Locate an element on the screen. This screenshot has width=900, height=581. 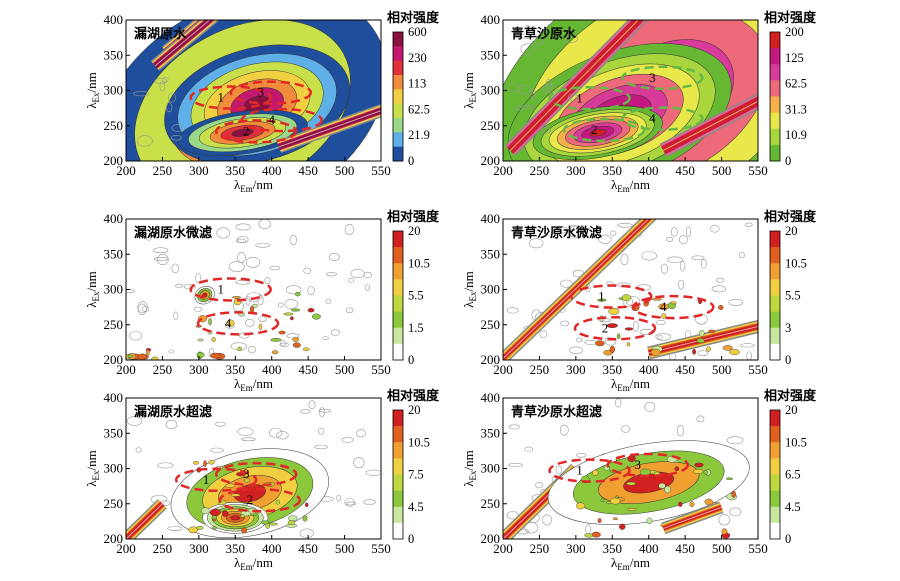
y-axis-label: λEx/nm is located at coordinates (92, 289).